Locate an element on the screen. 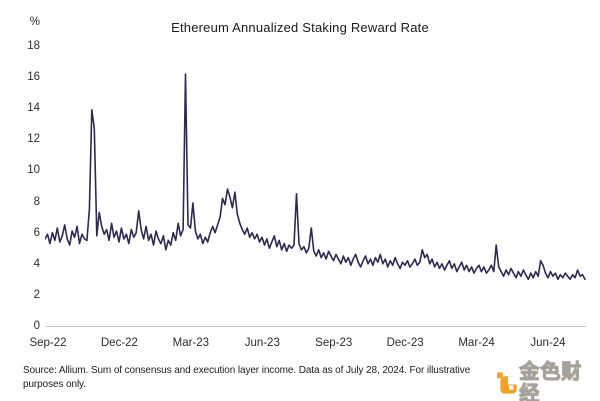 Image resolution: width=600 pixels, height=401 pixels. y-axis-tick-label: 0 is located at coordinates (36, 326).